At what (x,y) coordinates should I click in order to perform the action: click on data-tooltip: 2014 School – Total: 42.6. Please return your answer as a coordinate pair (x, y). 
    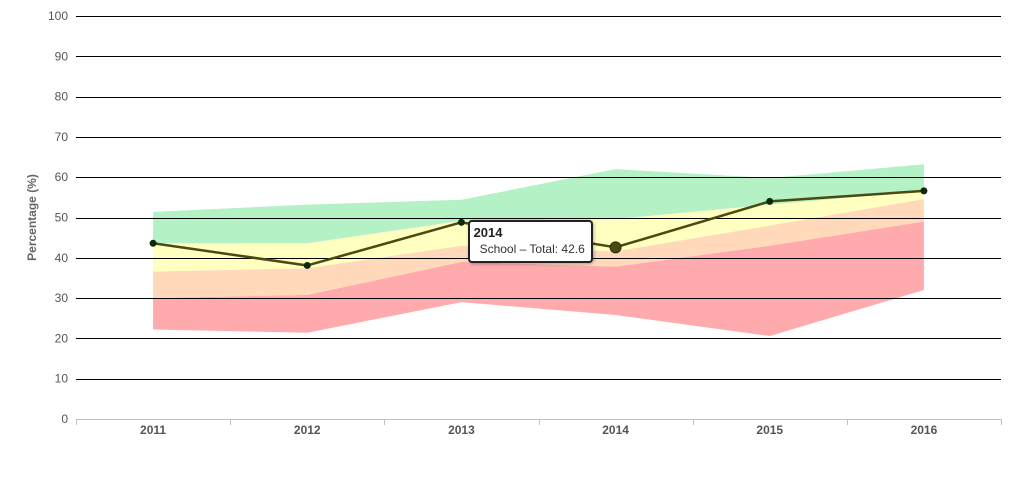
    Looking at the image, I should click on (530, 242).